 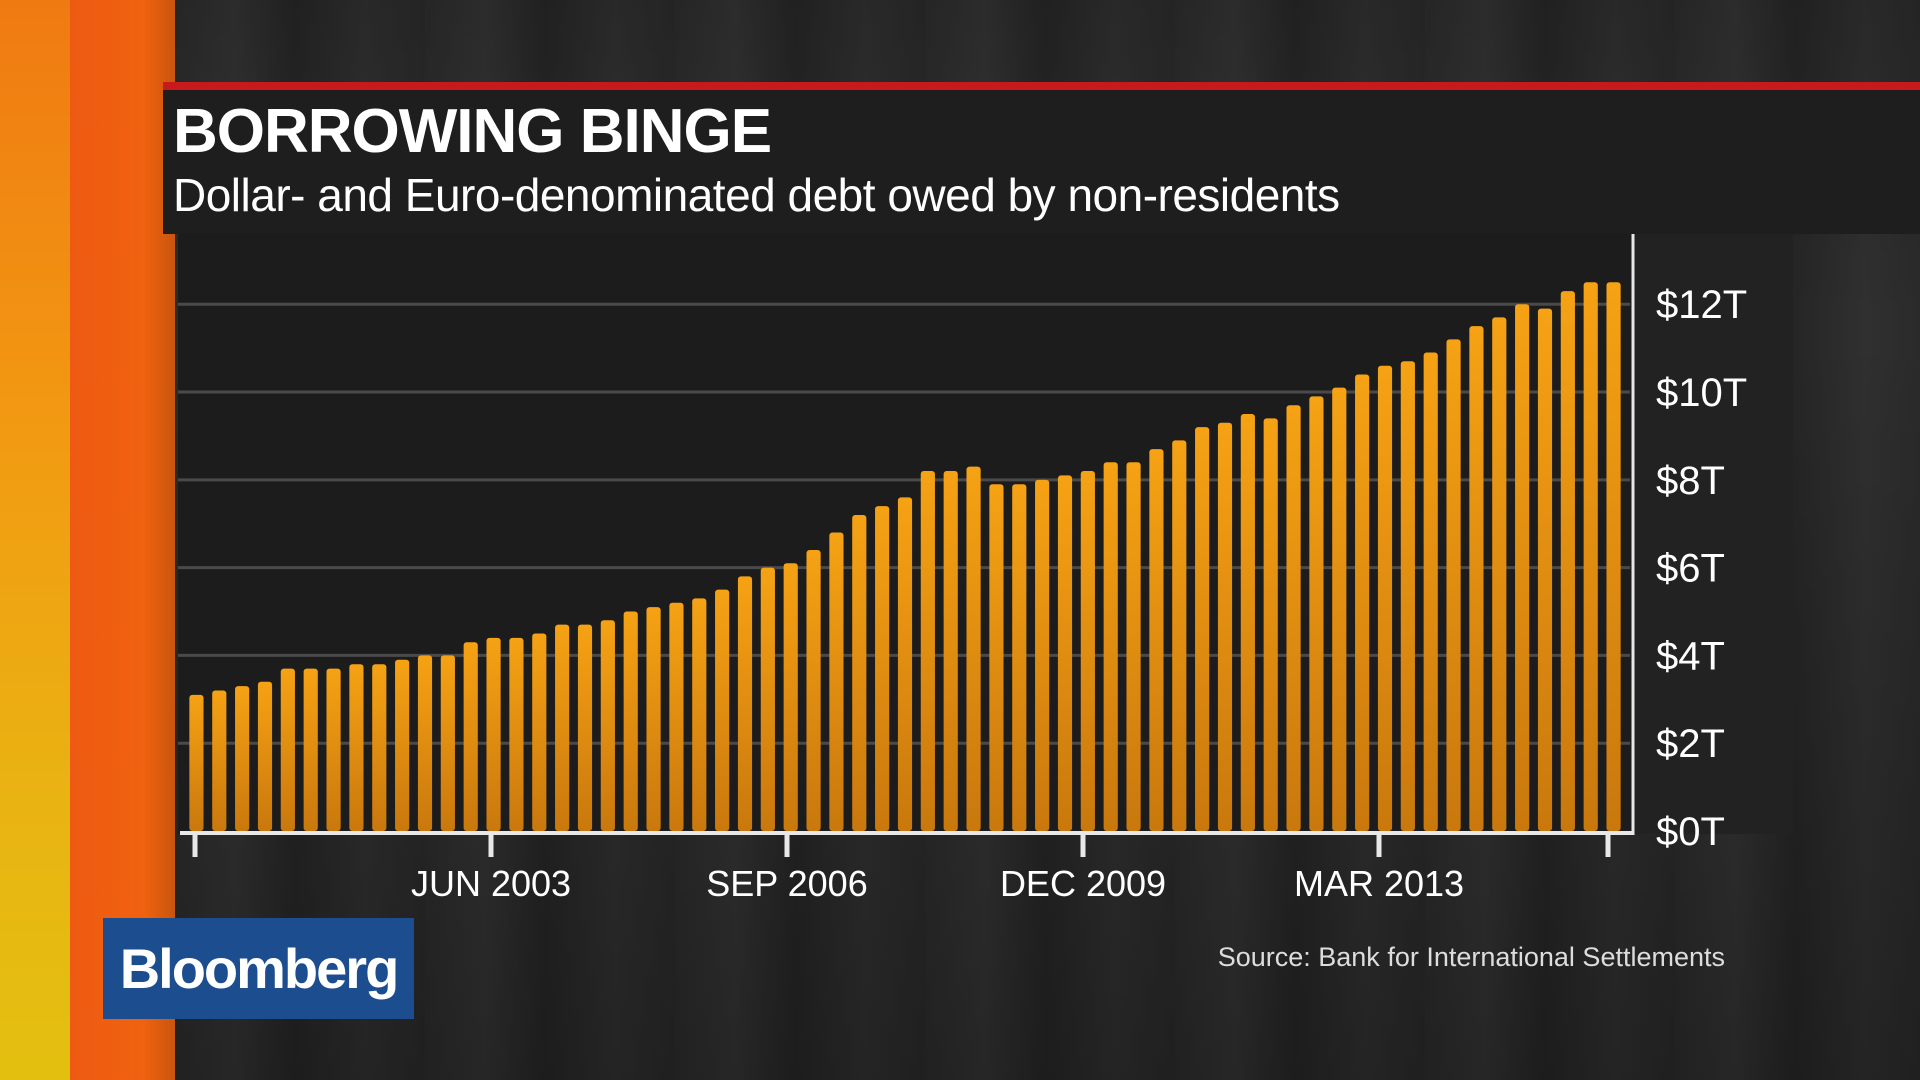 What do you see at coordinates (1041, 158) in the screenshot?
I see `title-panel` at bounding box center [1041, 158].